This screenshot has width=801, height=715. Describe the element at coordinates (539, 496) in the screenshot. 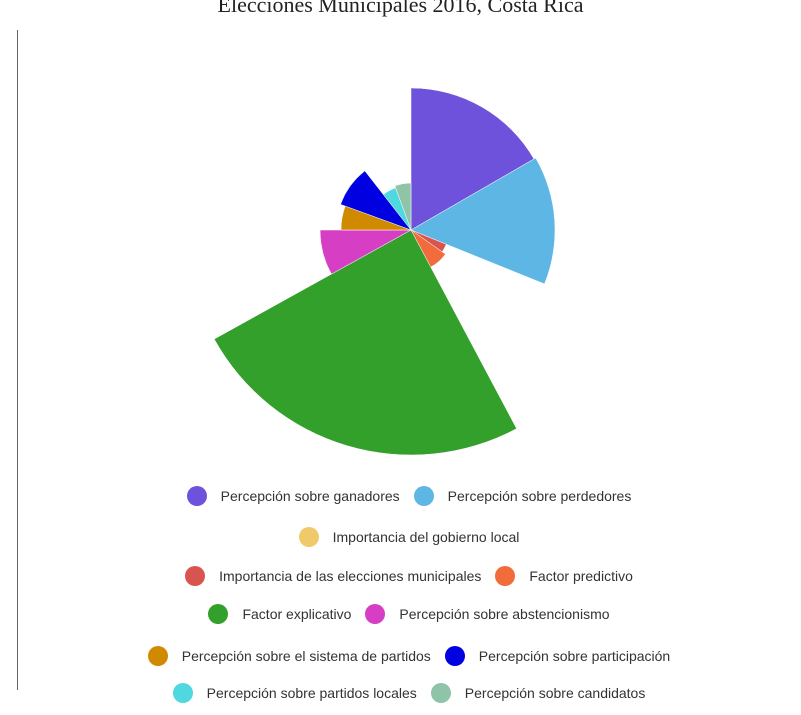

I see `legend-label: Percepción sobre perdedores` at that location.